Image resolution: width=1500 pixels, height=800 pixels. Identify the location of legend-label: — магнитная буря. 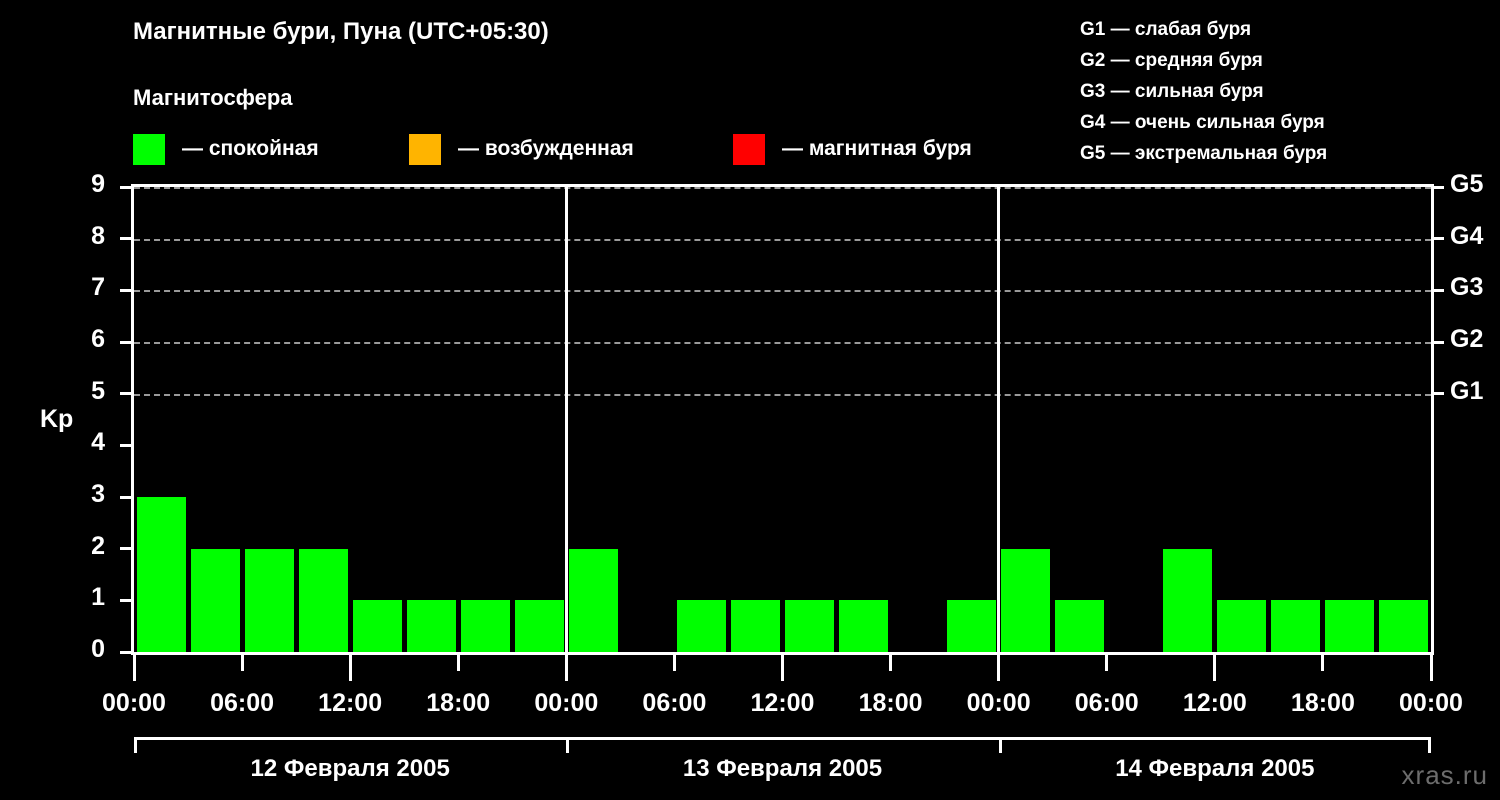
(877, 148).